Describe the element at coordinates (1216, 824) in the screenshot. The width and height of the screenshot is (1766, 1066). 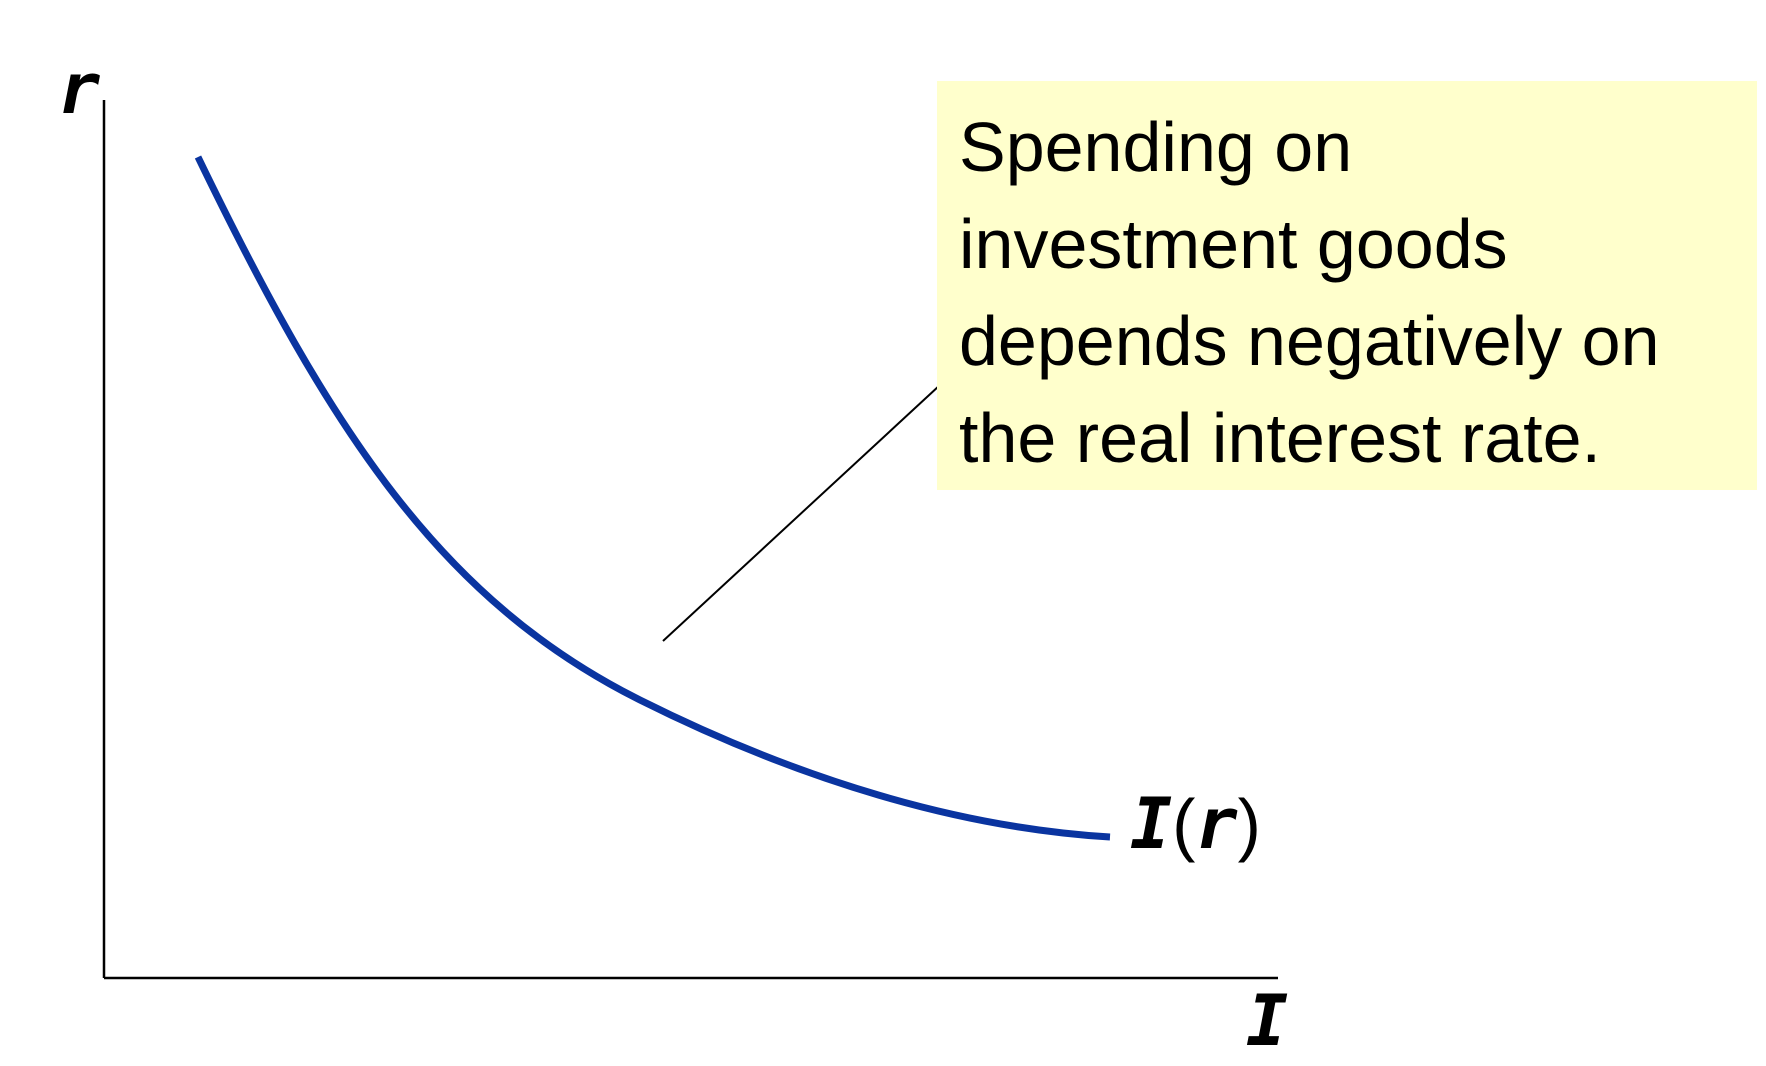
I see `curve-label-argument: r` at that location.